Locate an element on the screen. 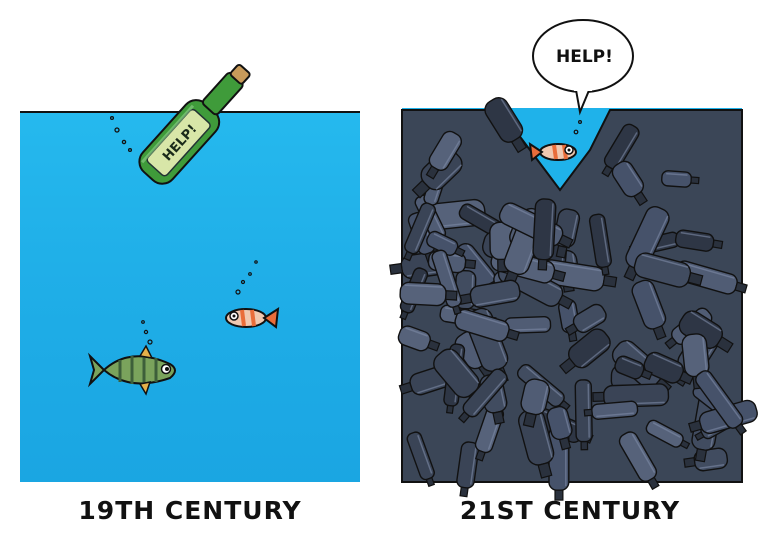  bubbles-bottle is located at coordinates (121, 134).